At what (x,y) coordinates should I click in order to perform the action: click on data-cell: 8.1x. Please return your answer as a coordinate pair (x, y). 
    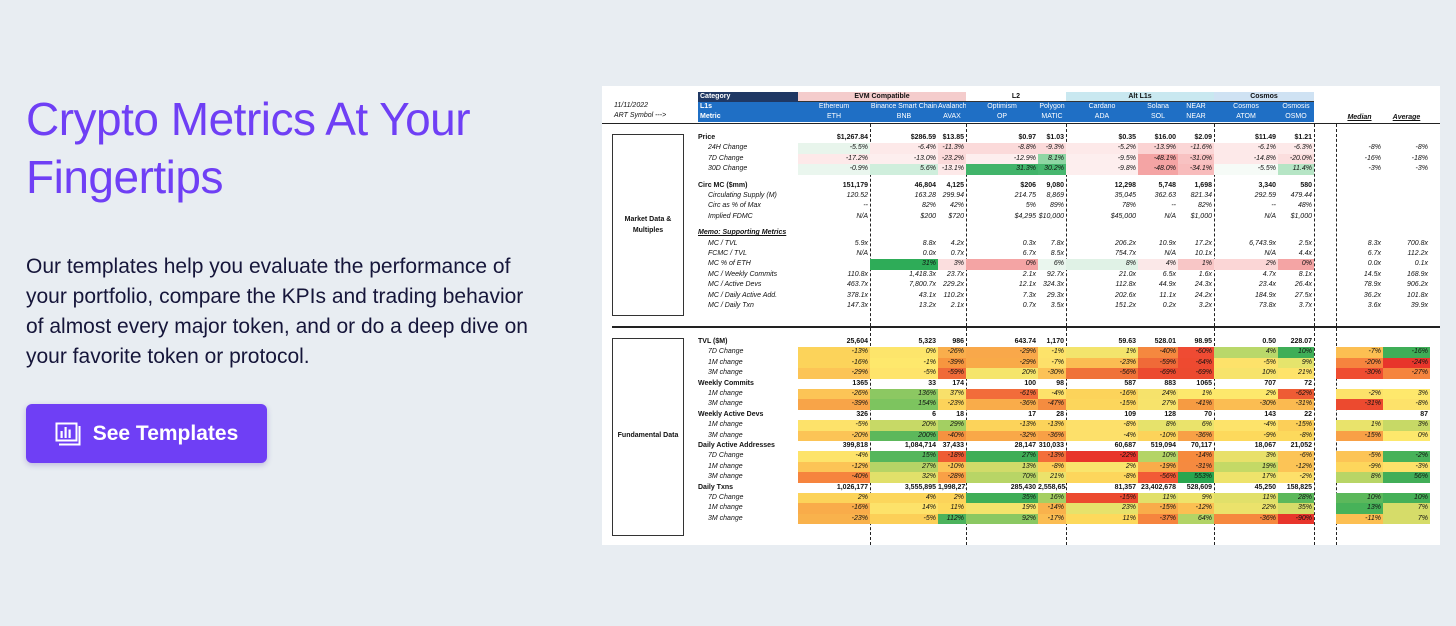
    Looking at the image, I should click on (1305, 274).